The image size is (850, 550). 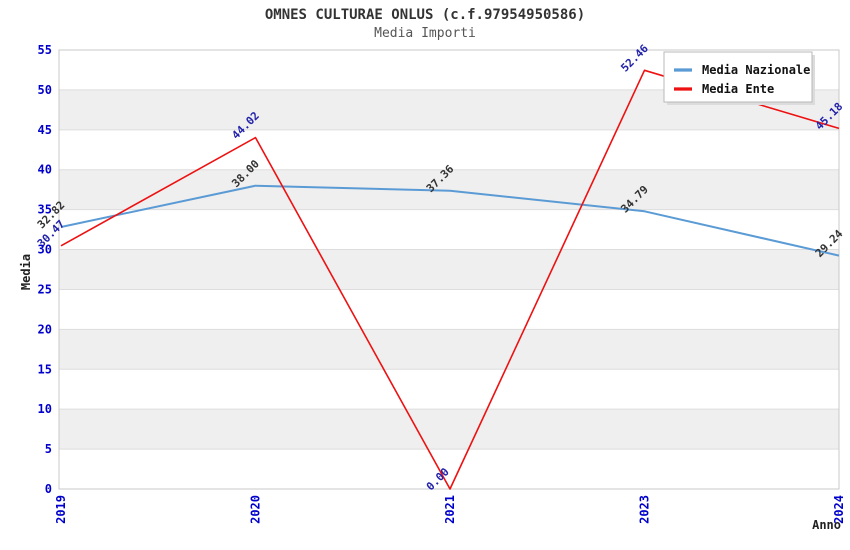 I want to click on x-axis-title: Anno, so click(x=826, y=525).